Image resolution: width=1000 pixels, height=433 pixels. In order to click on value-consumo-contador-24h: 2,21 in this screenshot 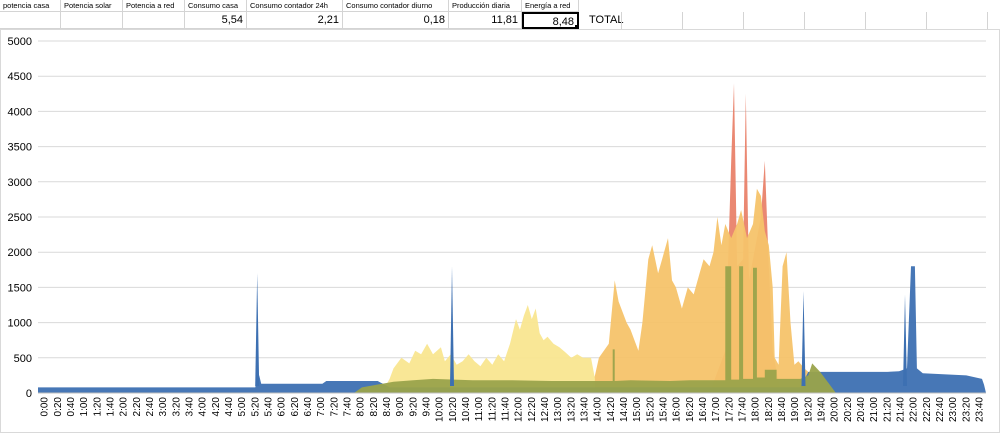, I will do `click(295, 20)`.